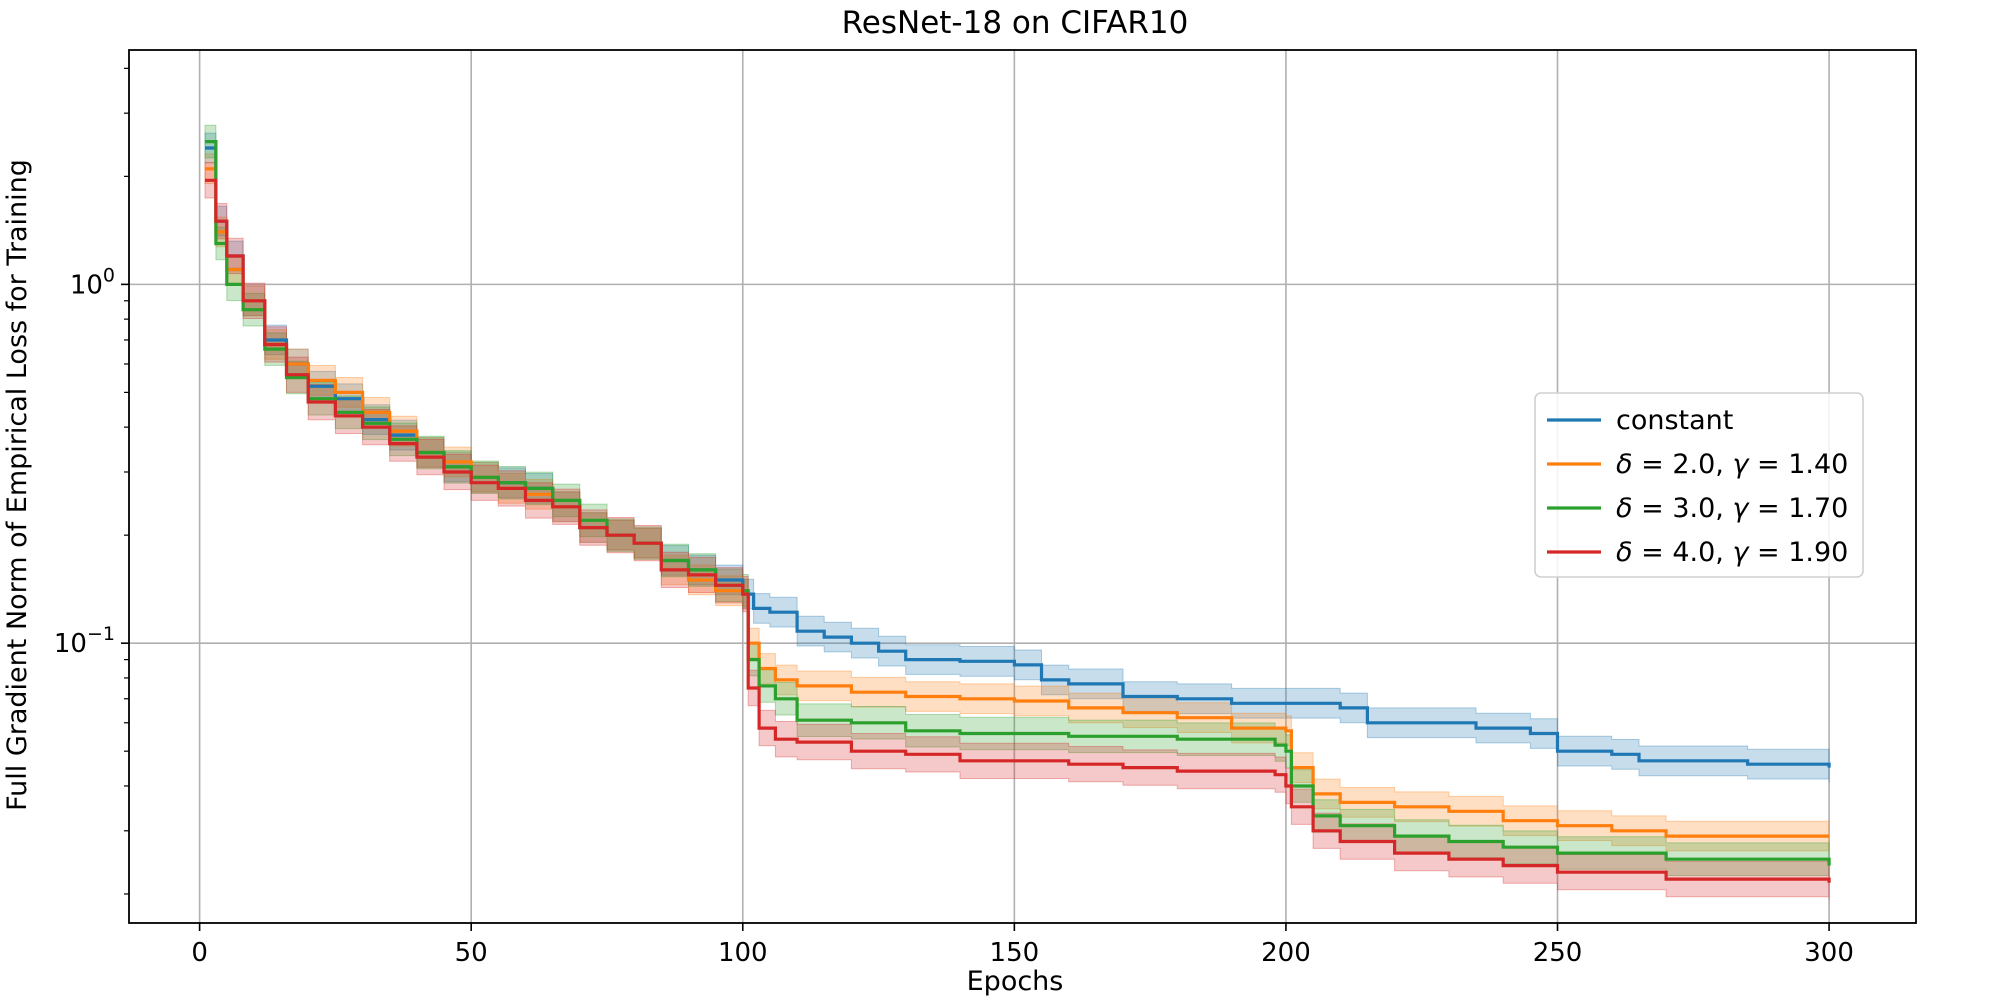 Image resolution: width=2000 pixels, height=1000 pixels. I want to click on legend-entry-3: δ = 4.0, γ = 1.90, so click(1732, 552).